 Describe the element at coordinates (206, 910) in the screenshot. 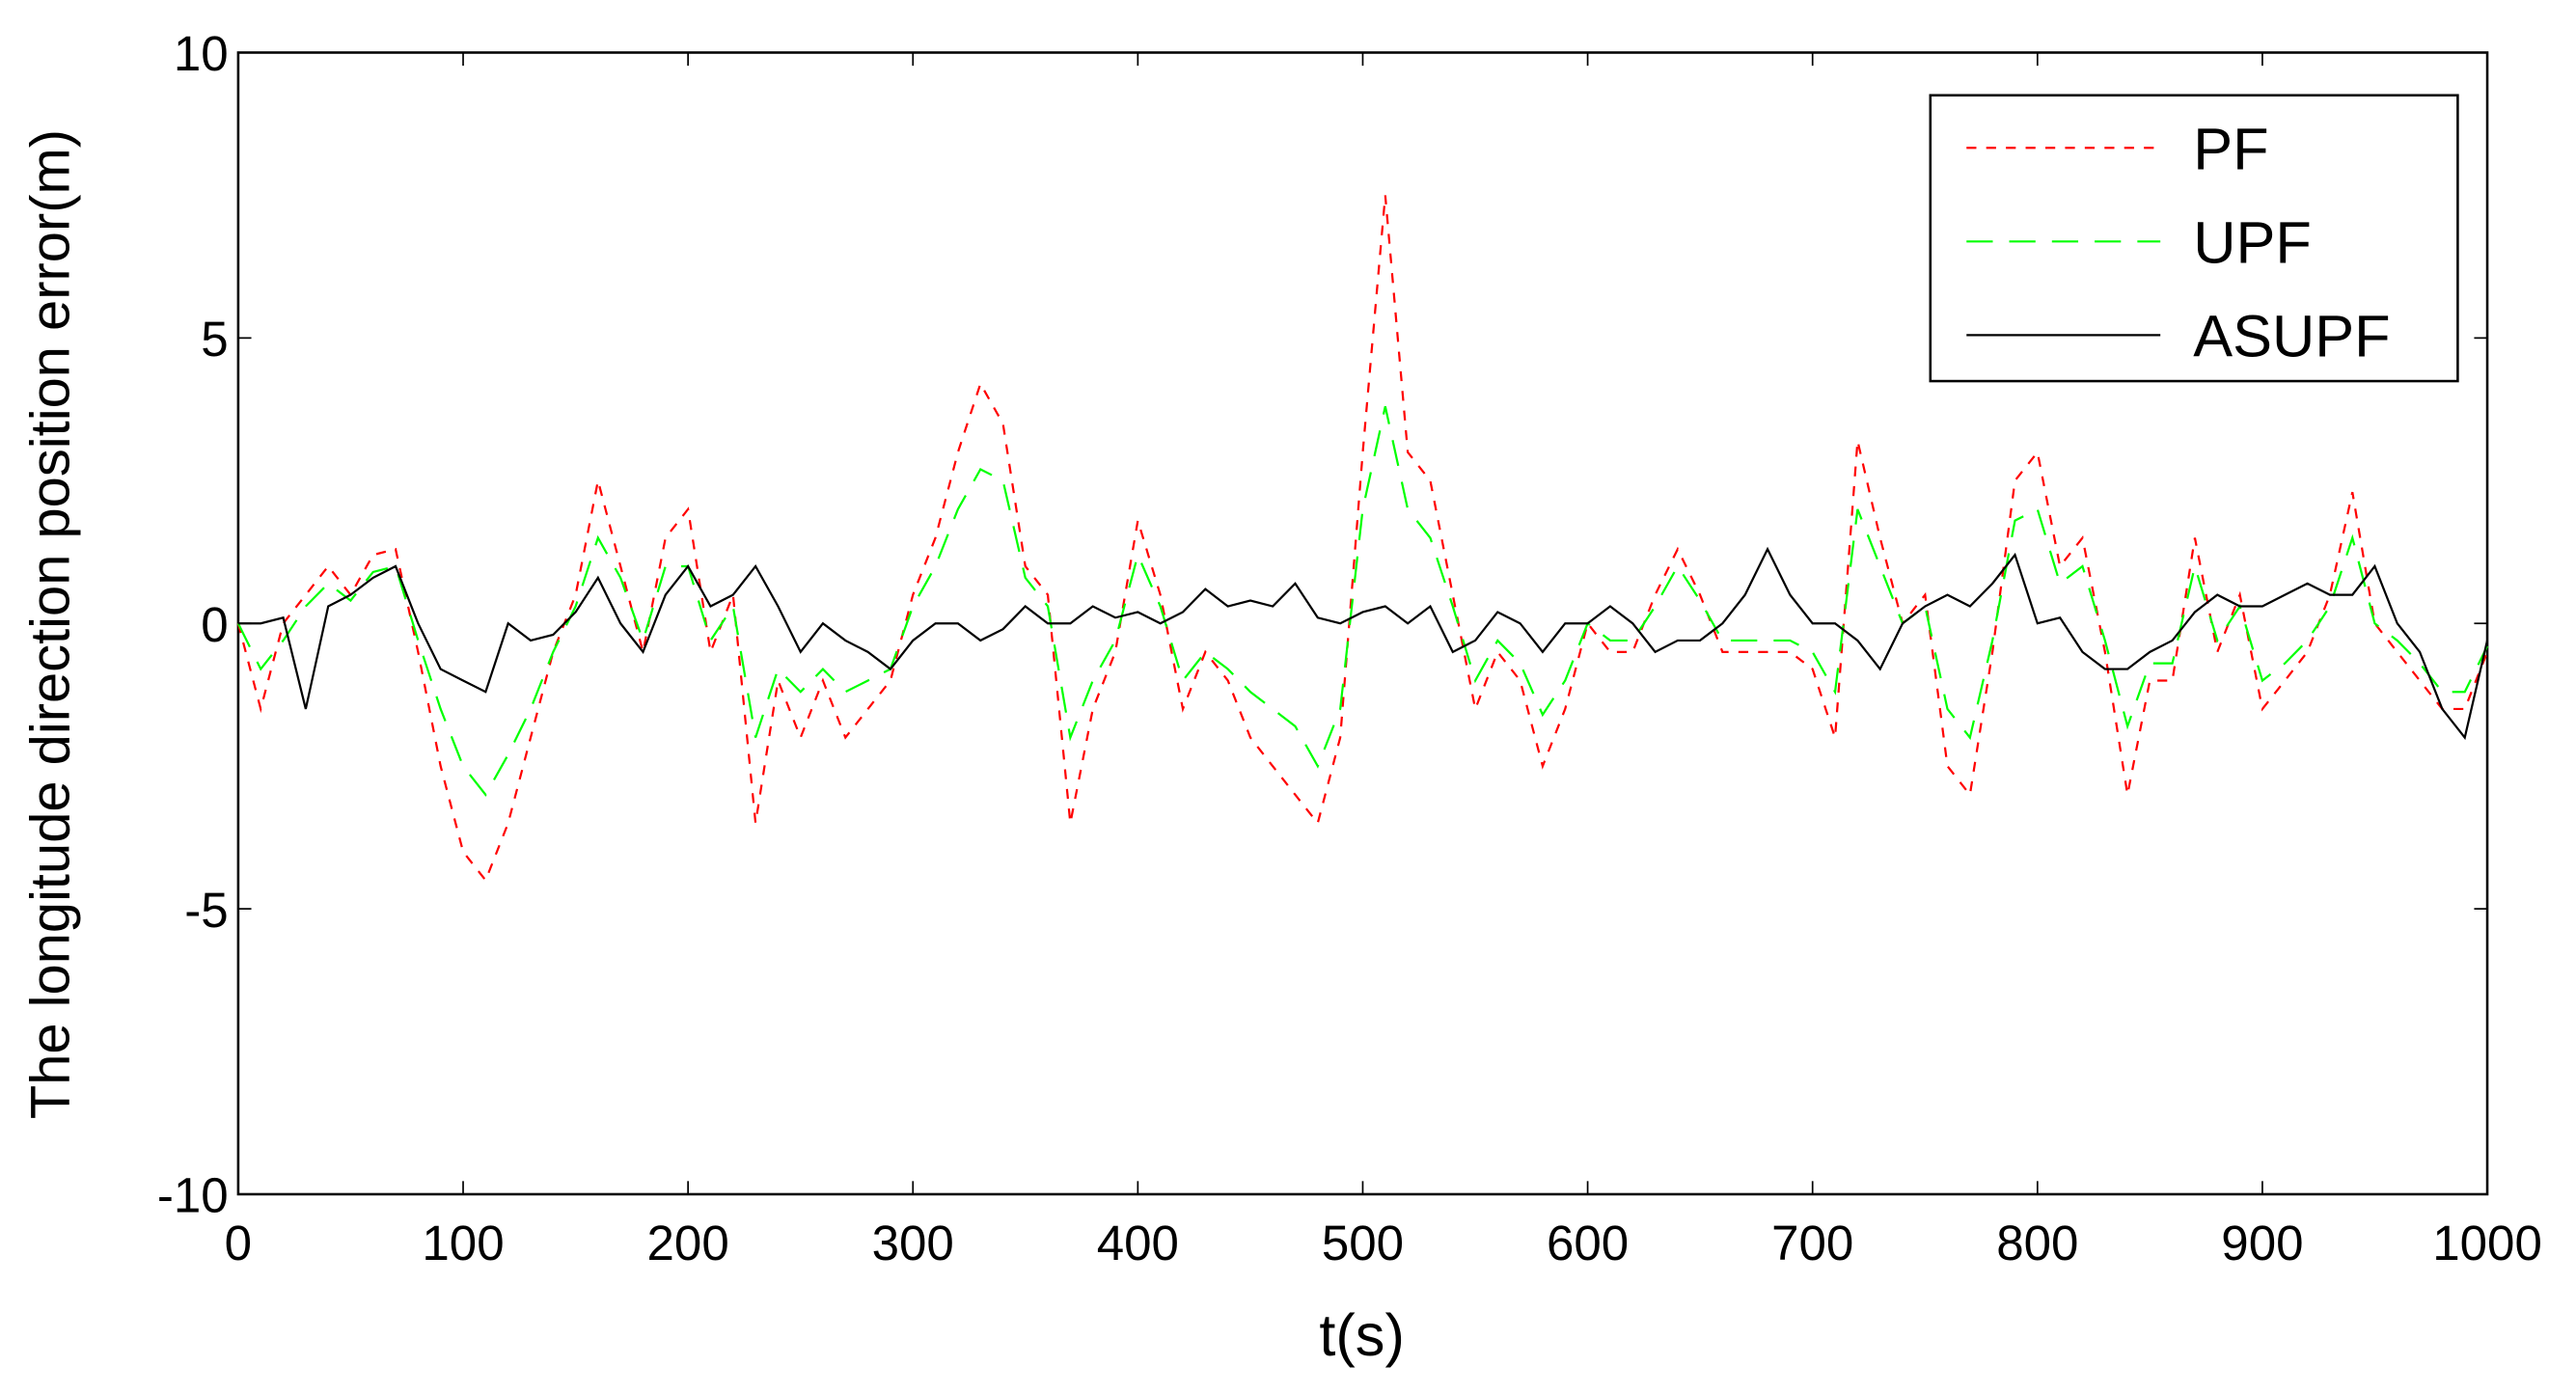

I see `y-tick-label: -5` at that location.